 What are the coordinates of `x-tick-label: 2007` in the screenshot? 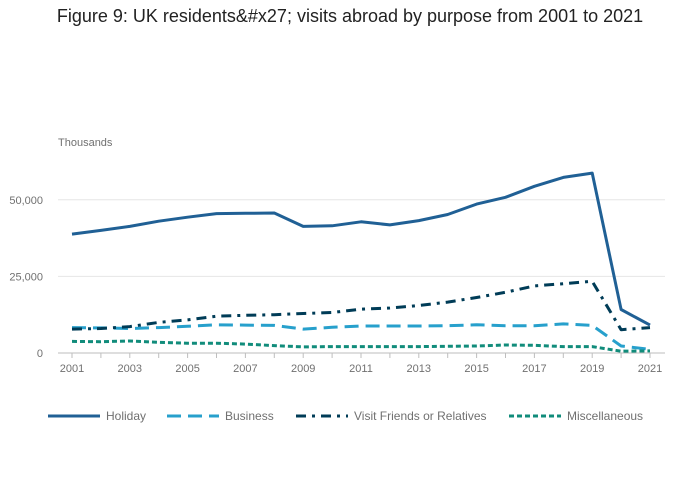 It's located at (245, 369).